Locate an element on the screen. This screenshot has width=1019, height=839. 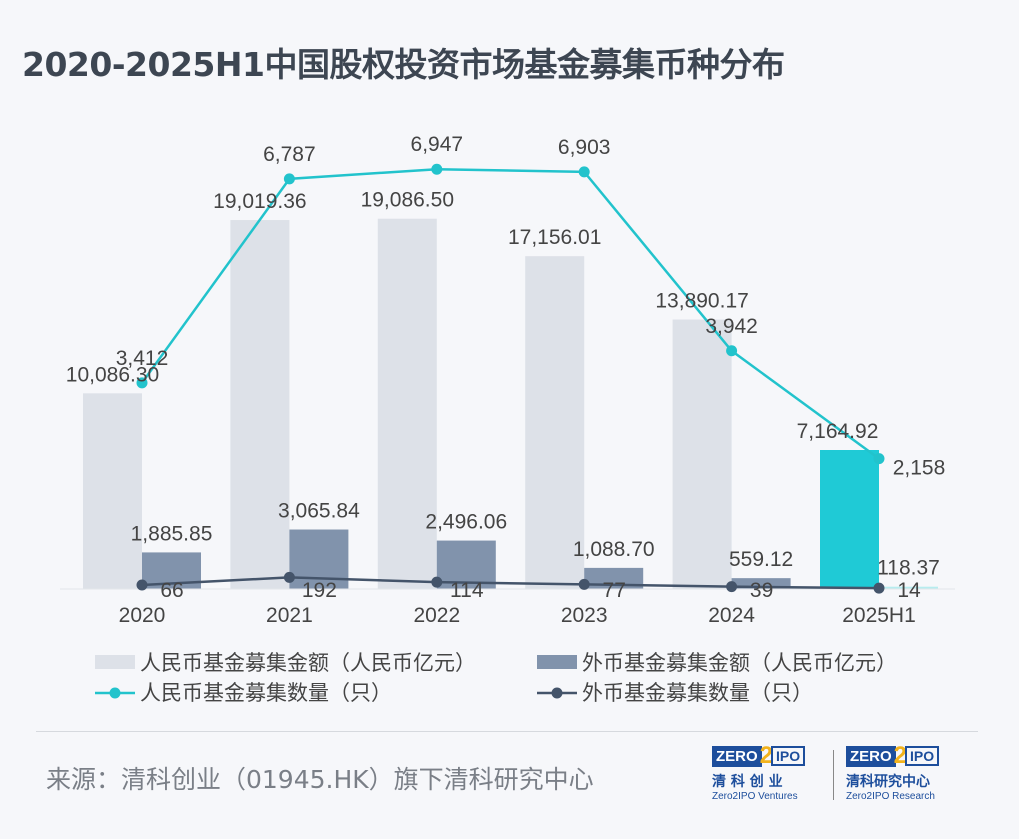
x-tick-label: 2025H1 is located at coordinates (879, 615).